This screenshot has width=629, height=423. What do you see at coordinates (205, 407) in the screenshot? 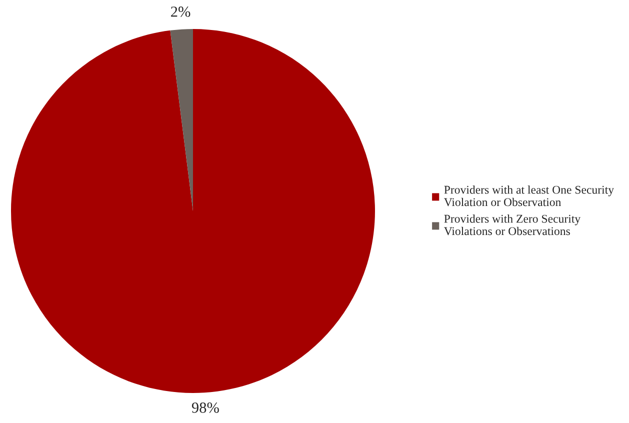
I see `data-label: 98%` at bounding box center [205, 407].